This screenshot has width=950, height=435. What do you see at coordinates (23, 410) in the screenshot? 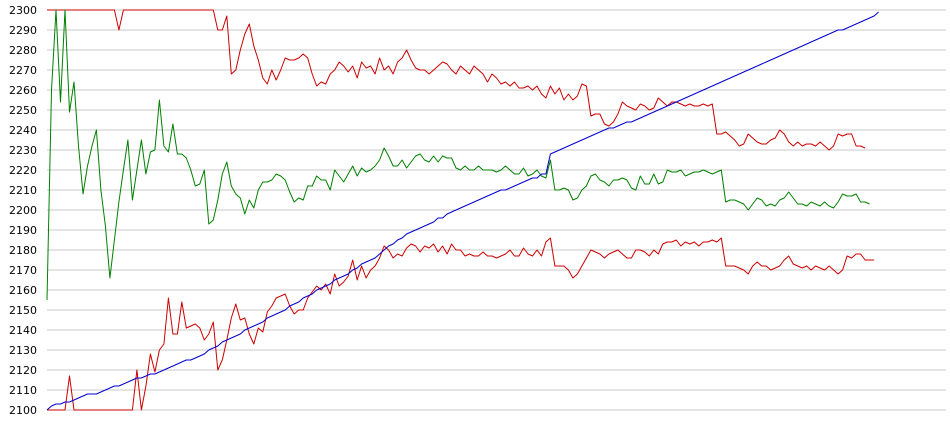
I see `y-tick-label: 2100` at bounding box center [23, 410].